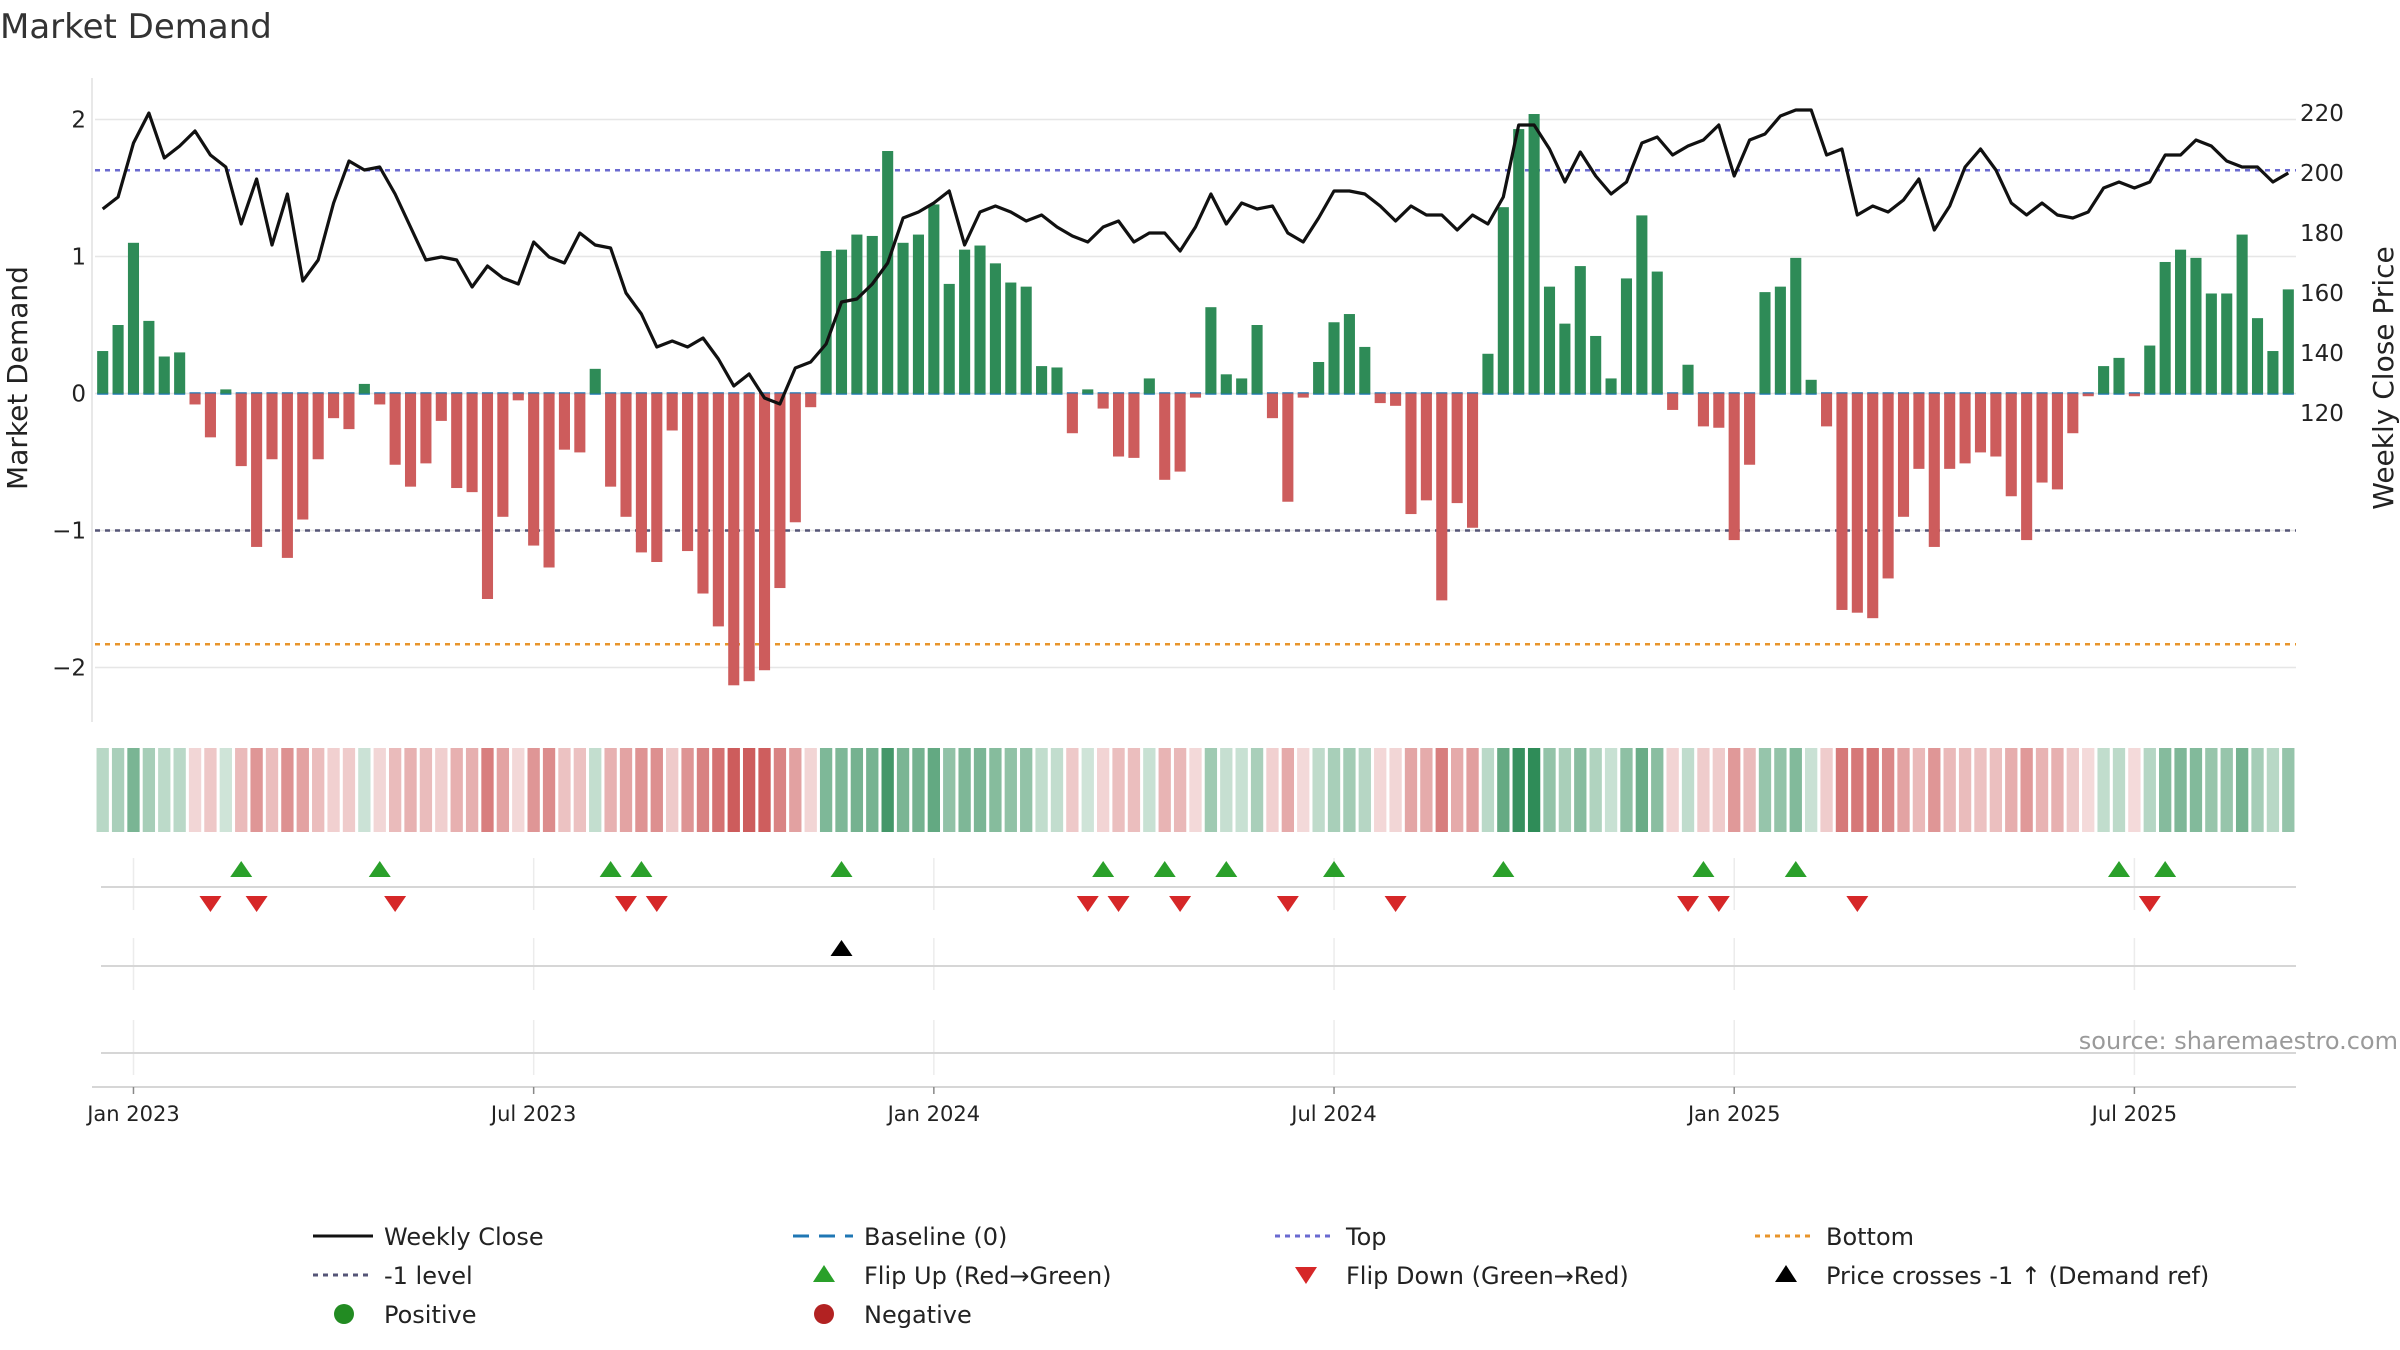  Describe the element at coordinates (2322, 234) in the screenshot. I see `right-tick-label-3: 180` at that location.